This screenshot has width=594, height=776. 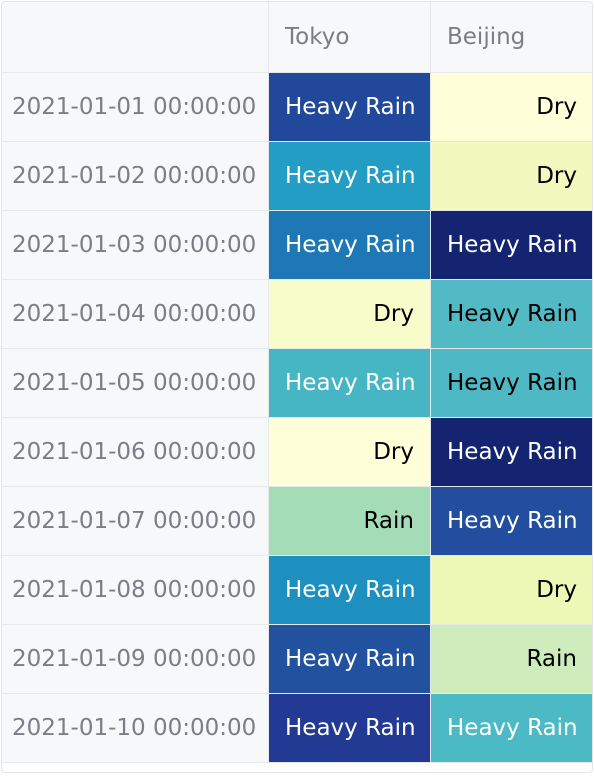 I want to click on table-row: 2021-01-09 00:00:00 Heavy Rain Rain, so click(x=297, y=659).